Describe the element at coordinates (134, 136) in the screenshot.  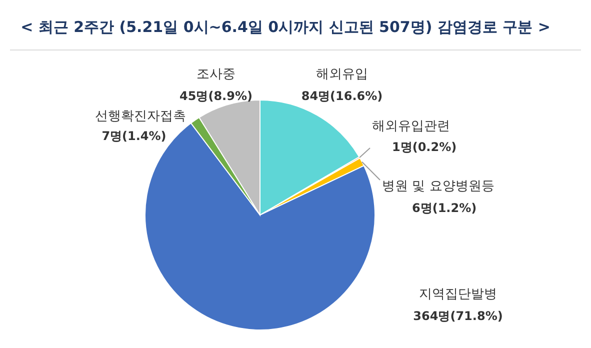
I see `data-label: 7명(1.4%)` at that location.